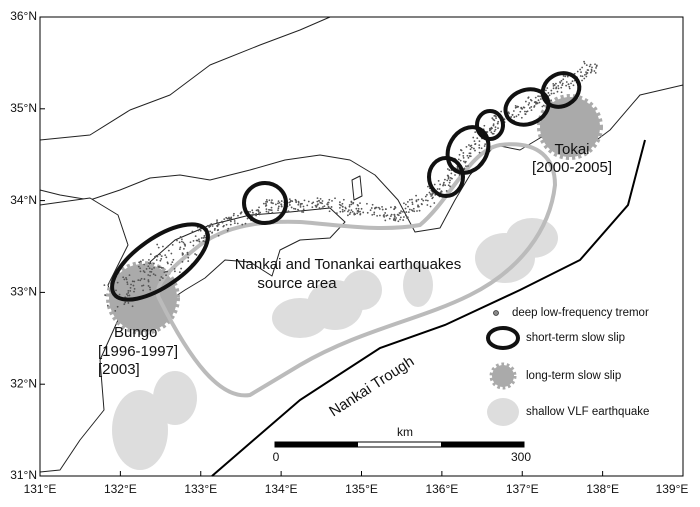 The height and width of the screenshot is (507, 700). Describe the element at coordinates (357, 188) in the screenshot. I see `awaji` at that location.